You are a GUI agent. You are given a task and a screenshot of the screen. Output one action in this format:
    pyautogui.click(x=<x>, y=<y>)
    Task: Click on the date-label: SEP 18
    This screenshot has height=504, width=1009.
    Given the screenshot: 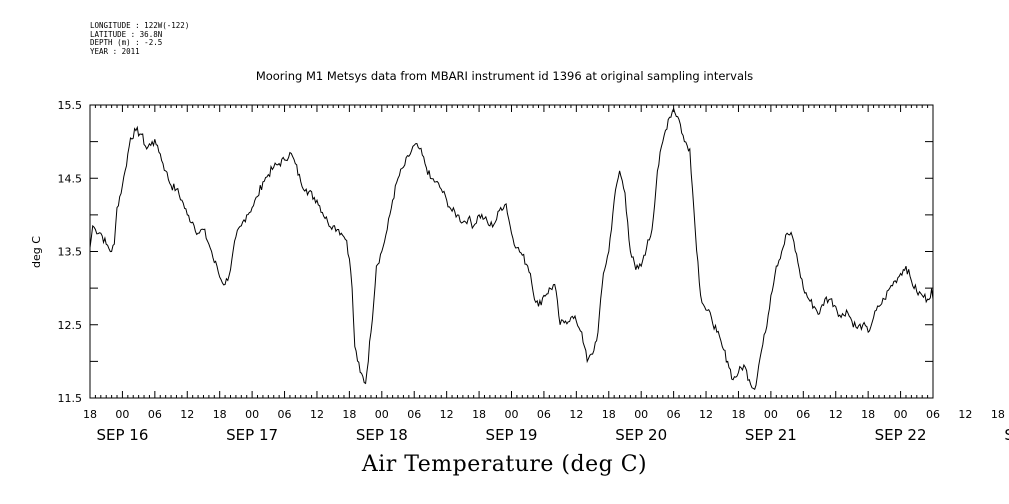 What is the action you would take?
    pyautogui.click(x=382, y=435)
    